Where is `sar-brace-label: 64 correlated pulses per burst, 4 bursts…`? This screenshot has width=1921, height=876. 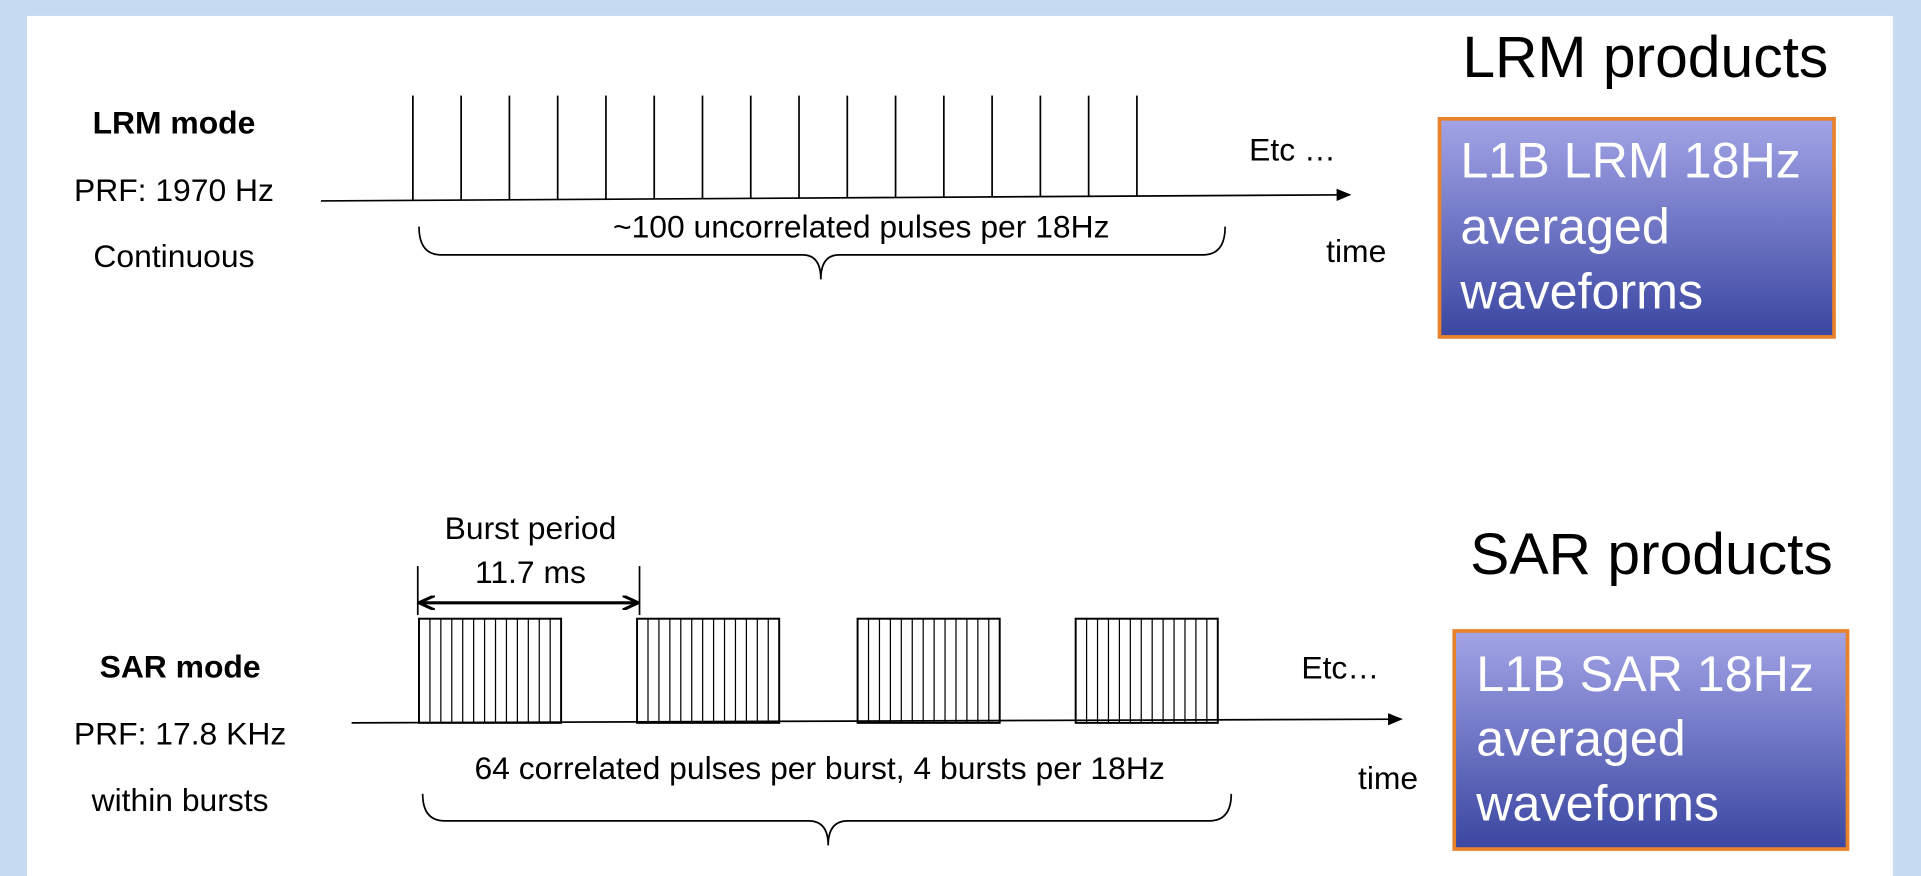 sar-brace-label: 64 correlated pulses per burst, 4 bursts… is located at coordinates (819, 768).